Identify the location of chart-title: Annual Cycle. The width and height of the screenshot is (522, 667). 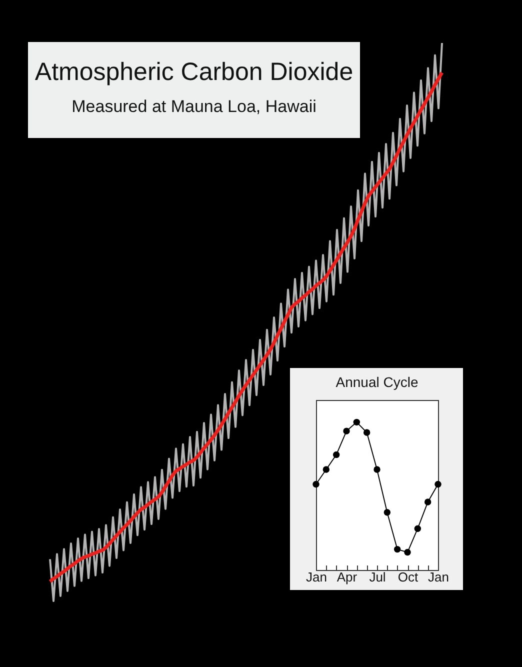
(377, 382).